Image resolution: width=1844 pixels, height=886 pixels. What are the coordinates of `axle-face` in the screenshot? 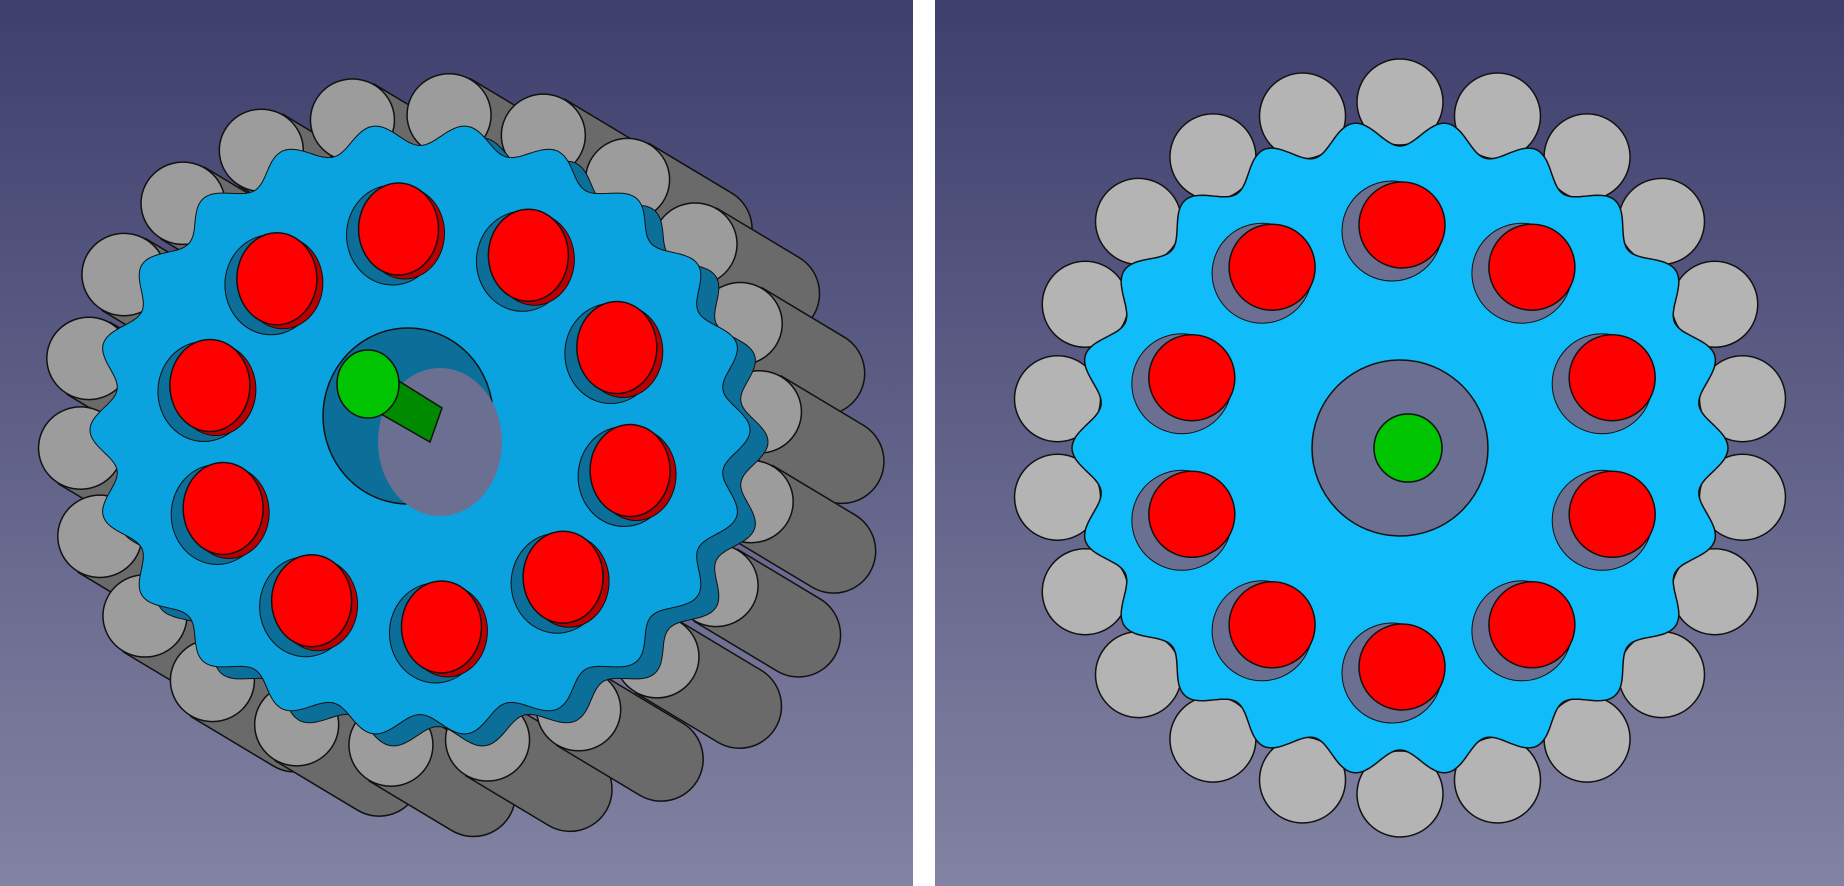 It's located at (368, 384).